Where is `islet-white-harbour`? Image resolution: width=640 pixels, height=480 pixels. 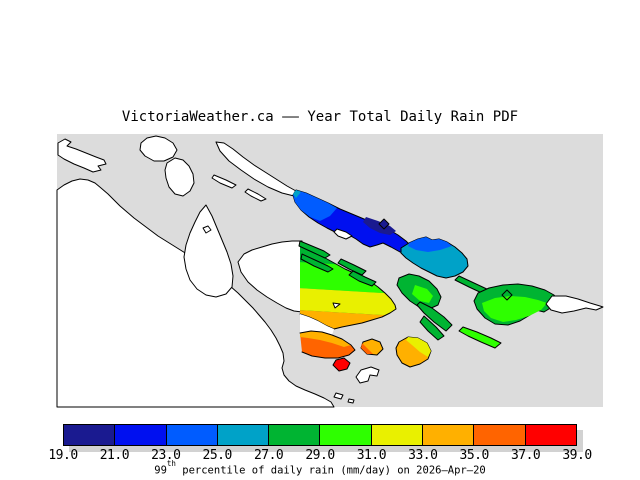
islet-white-harbour is located at coordinates (343, 234).